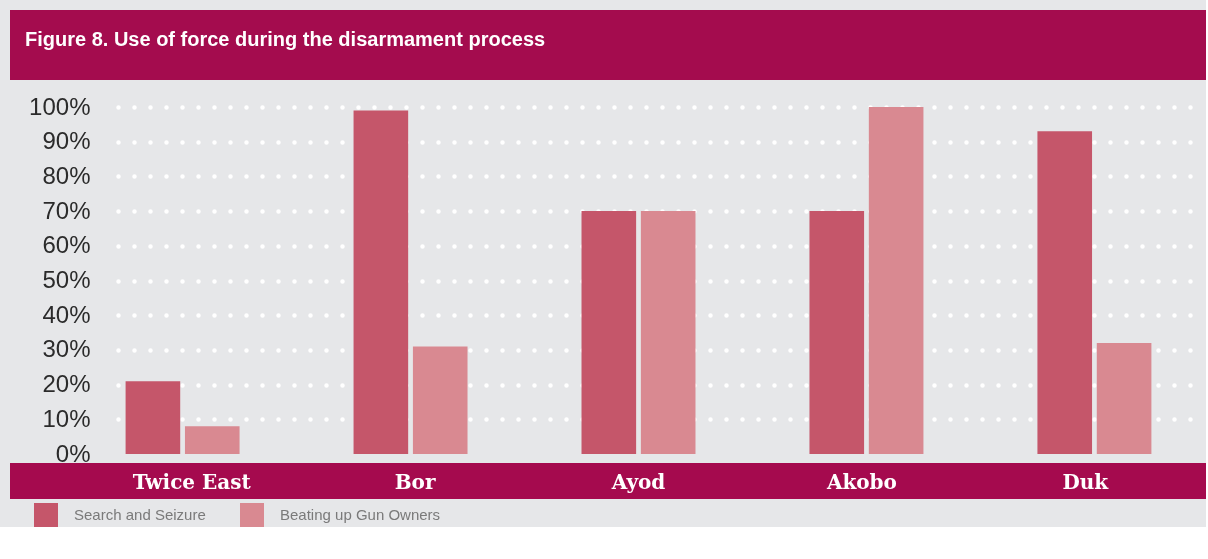 The image size is (1208, 559). I want to click on legend-label: Beating up Gun Owners, so click(360, 514).